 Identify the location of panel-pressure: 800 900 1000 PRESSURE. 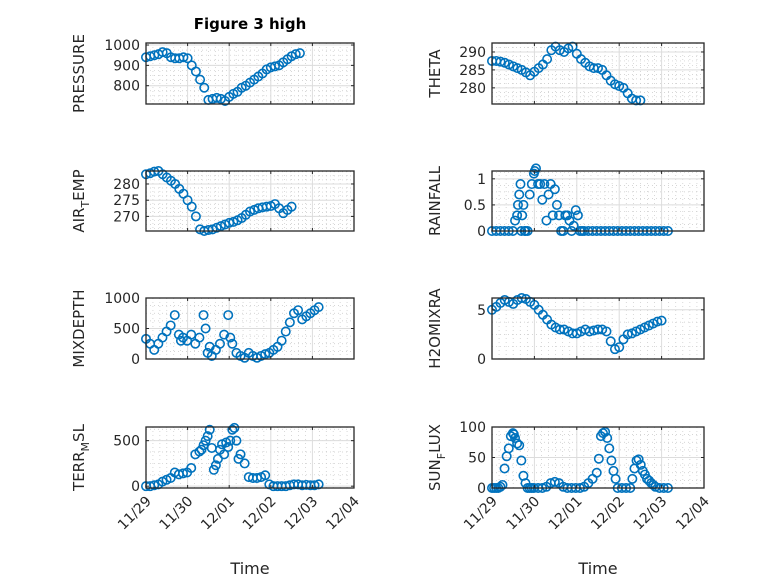
(212, 73).